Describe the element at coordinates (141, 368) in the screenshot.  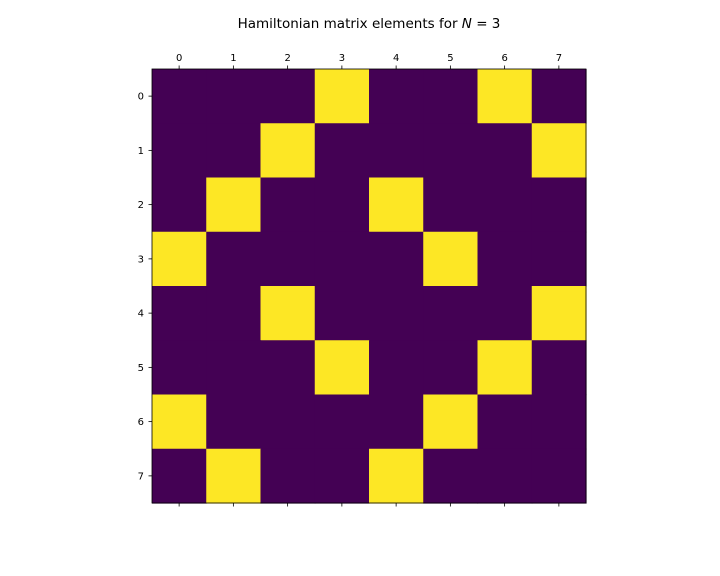
I see `y-tick-label: 5` at that location.